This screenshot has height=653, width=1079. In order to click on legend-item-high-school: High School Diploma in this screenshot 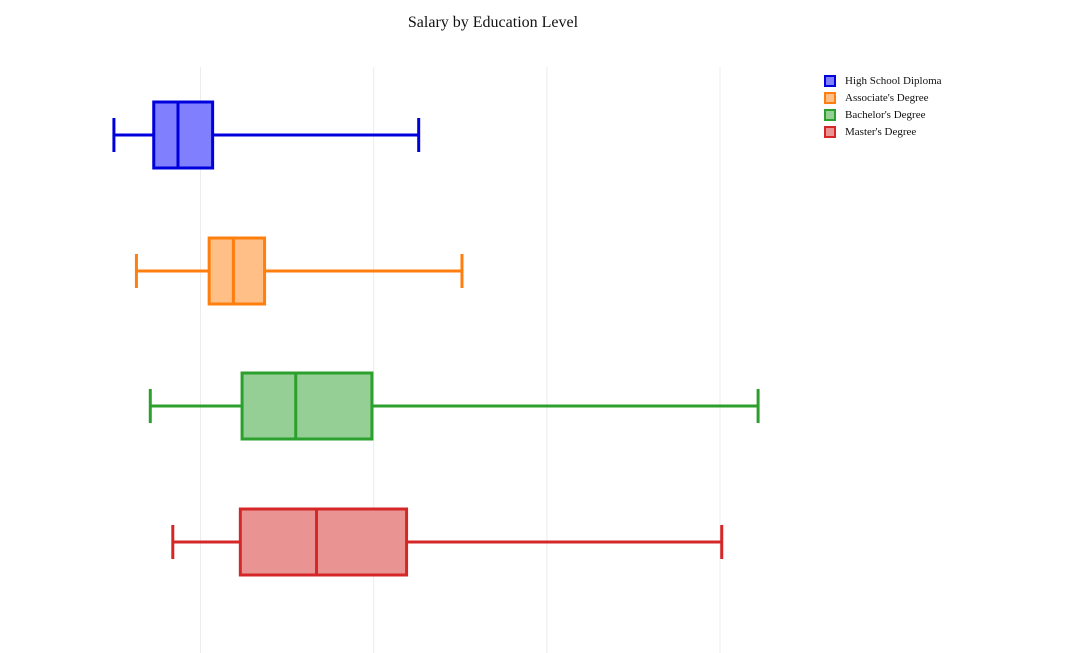, I will do `click(883, 80)`.